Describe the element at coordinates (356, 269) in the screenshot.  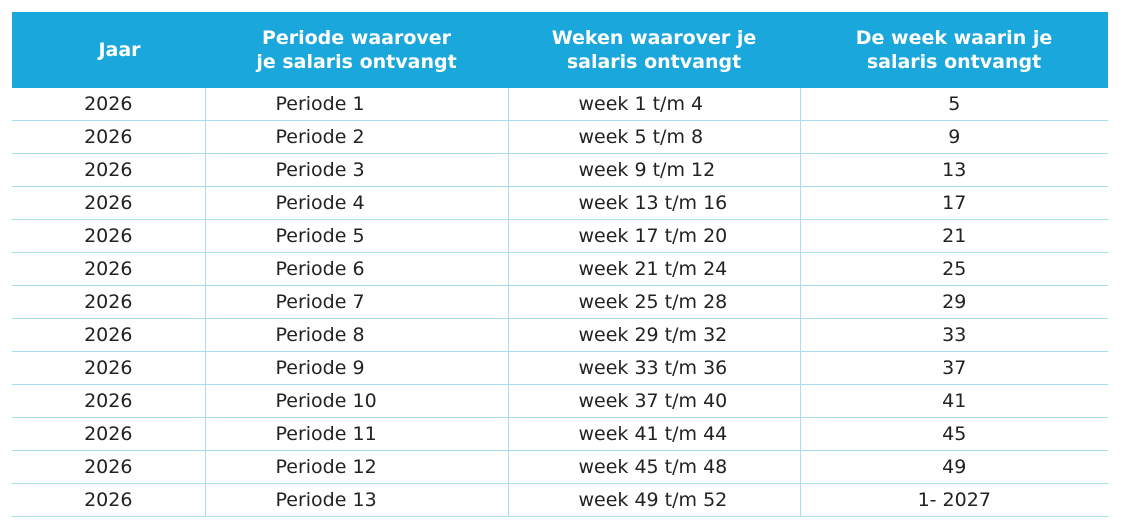
I see `table-cell: Periode 6` at that location.